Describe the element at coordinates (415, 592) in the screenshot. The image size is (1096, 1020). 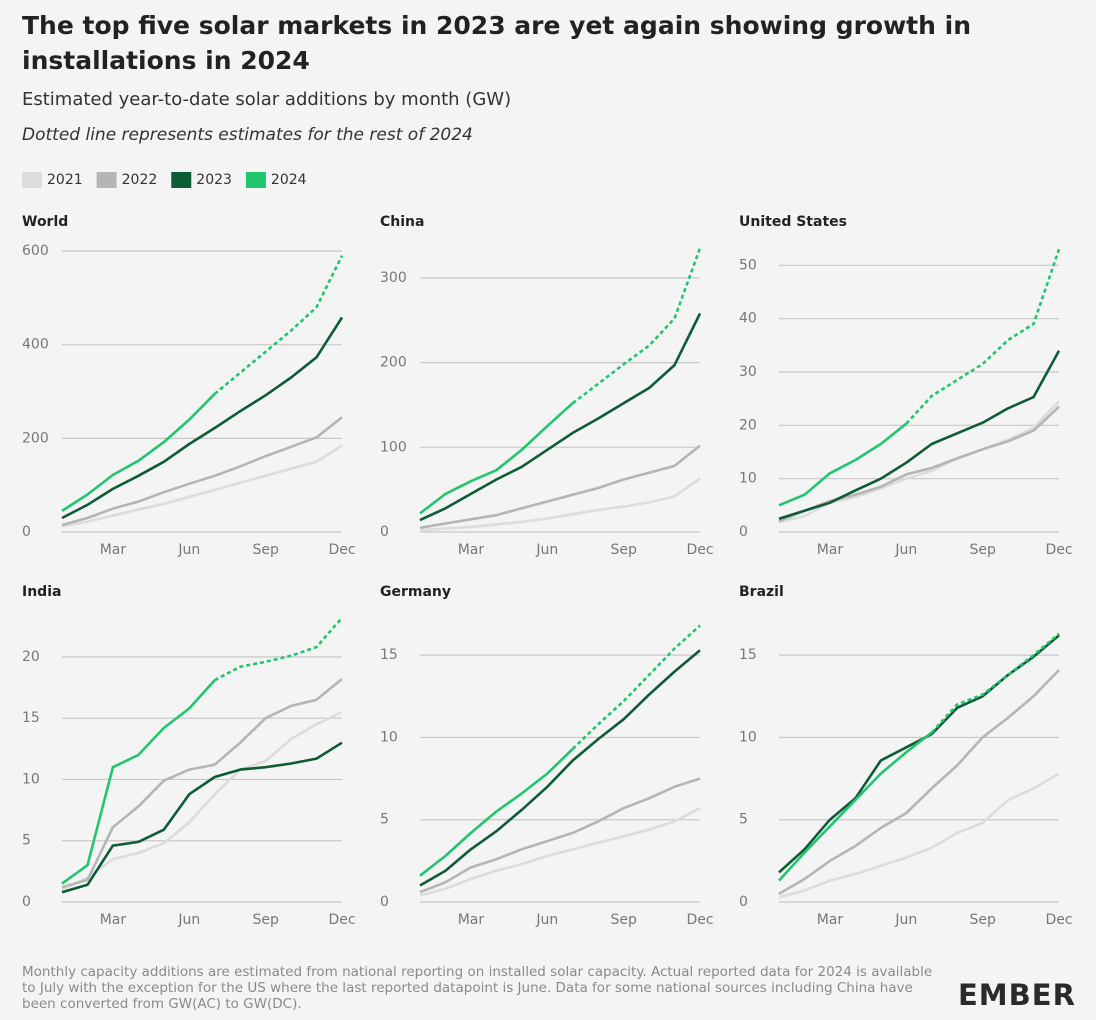
I see `panel-title: Germany` at that location.